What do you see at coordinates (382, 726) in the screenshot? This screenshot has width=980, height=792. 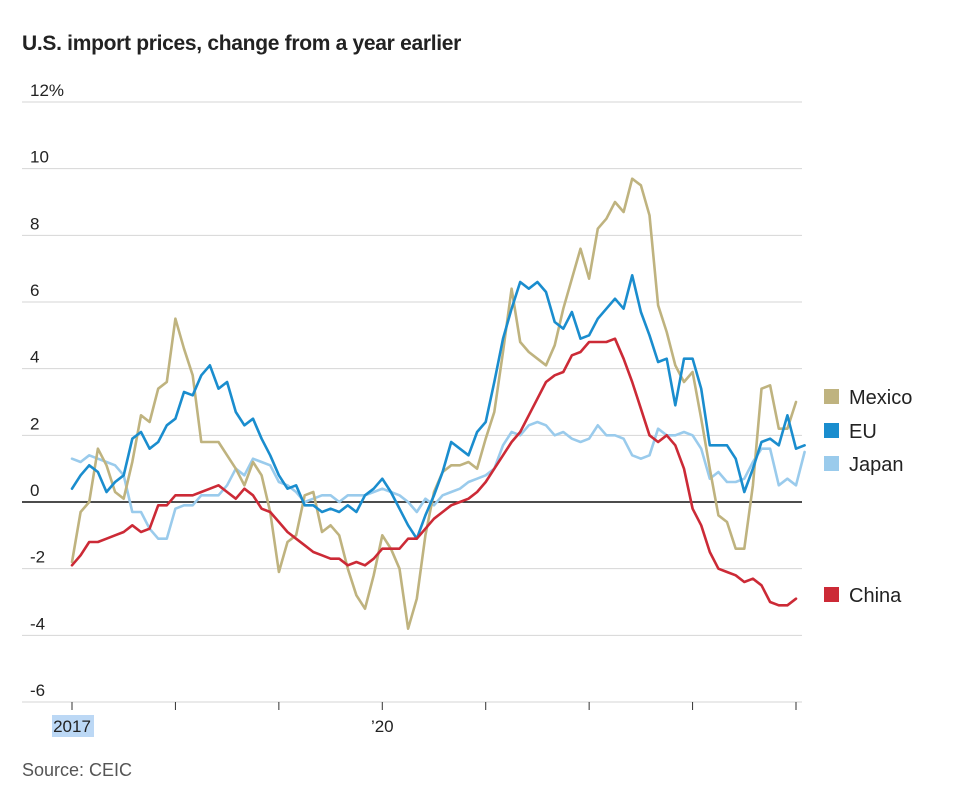 I see `x-tick-label: ’20` at bounding box center [382, 726].